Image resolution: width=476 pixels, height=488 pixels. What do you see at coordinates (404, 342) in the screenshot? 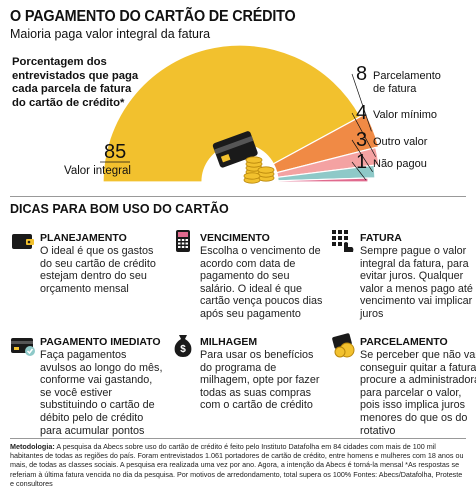
I see `tip-title: PARCELAMENTO` at bounding box center [404, 342].